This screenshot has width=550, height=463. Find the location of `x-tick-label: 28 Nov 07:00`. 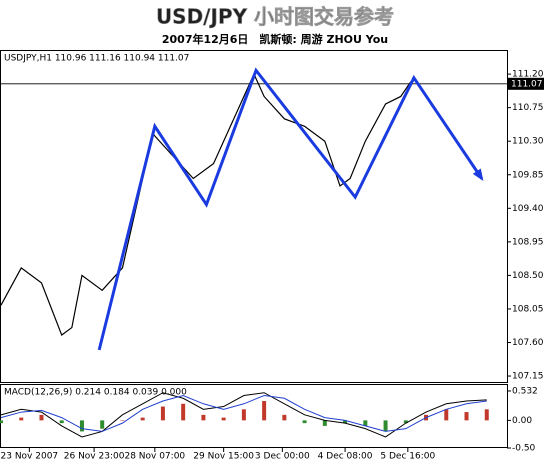

x-tick-label: 28 Nov 07:00 is located at coordinates (154, 457).